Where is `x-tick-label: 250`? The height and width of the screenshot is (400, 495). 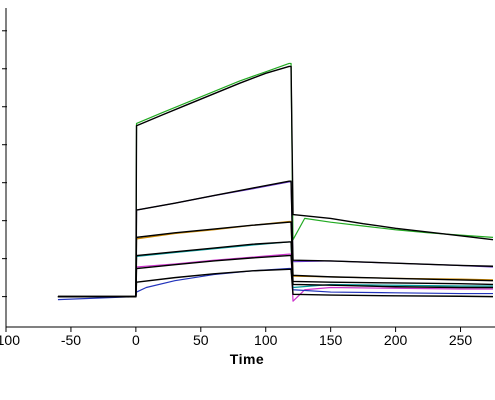
x-tick-label: 250 is located at coordinates (461, 340).